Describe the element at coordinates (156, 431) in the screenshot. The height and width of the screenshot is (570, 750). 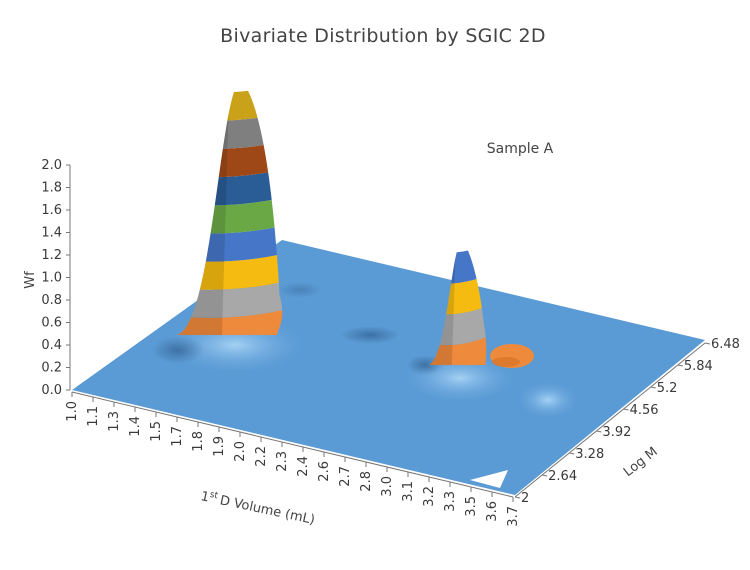
I see `x-tick-label: 1.5` at that location.